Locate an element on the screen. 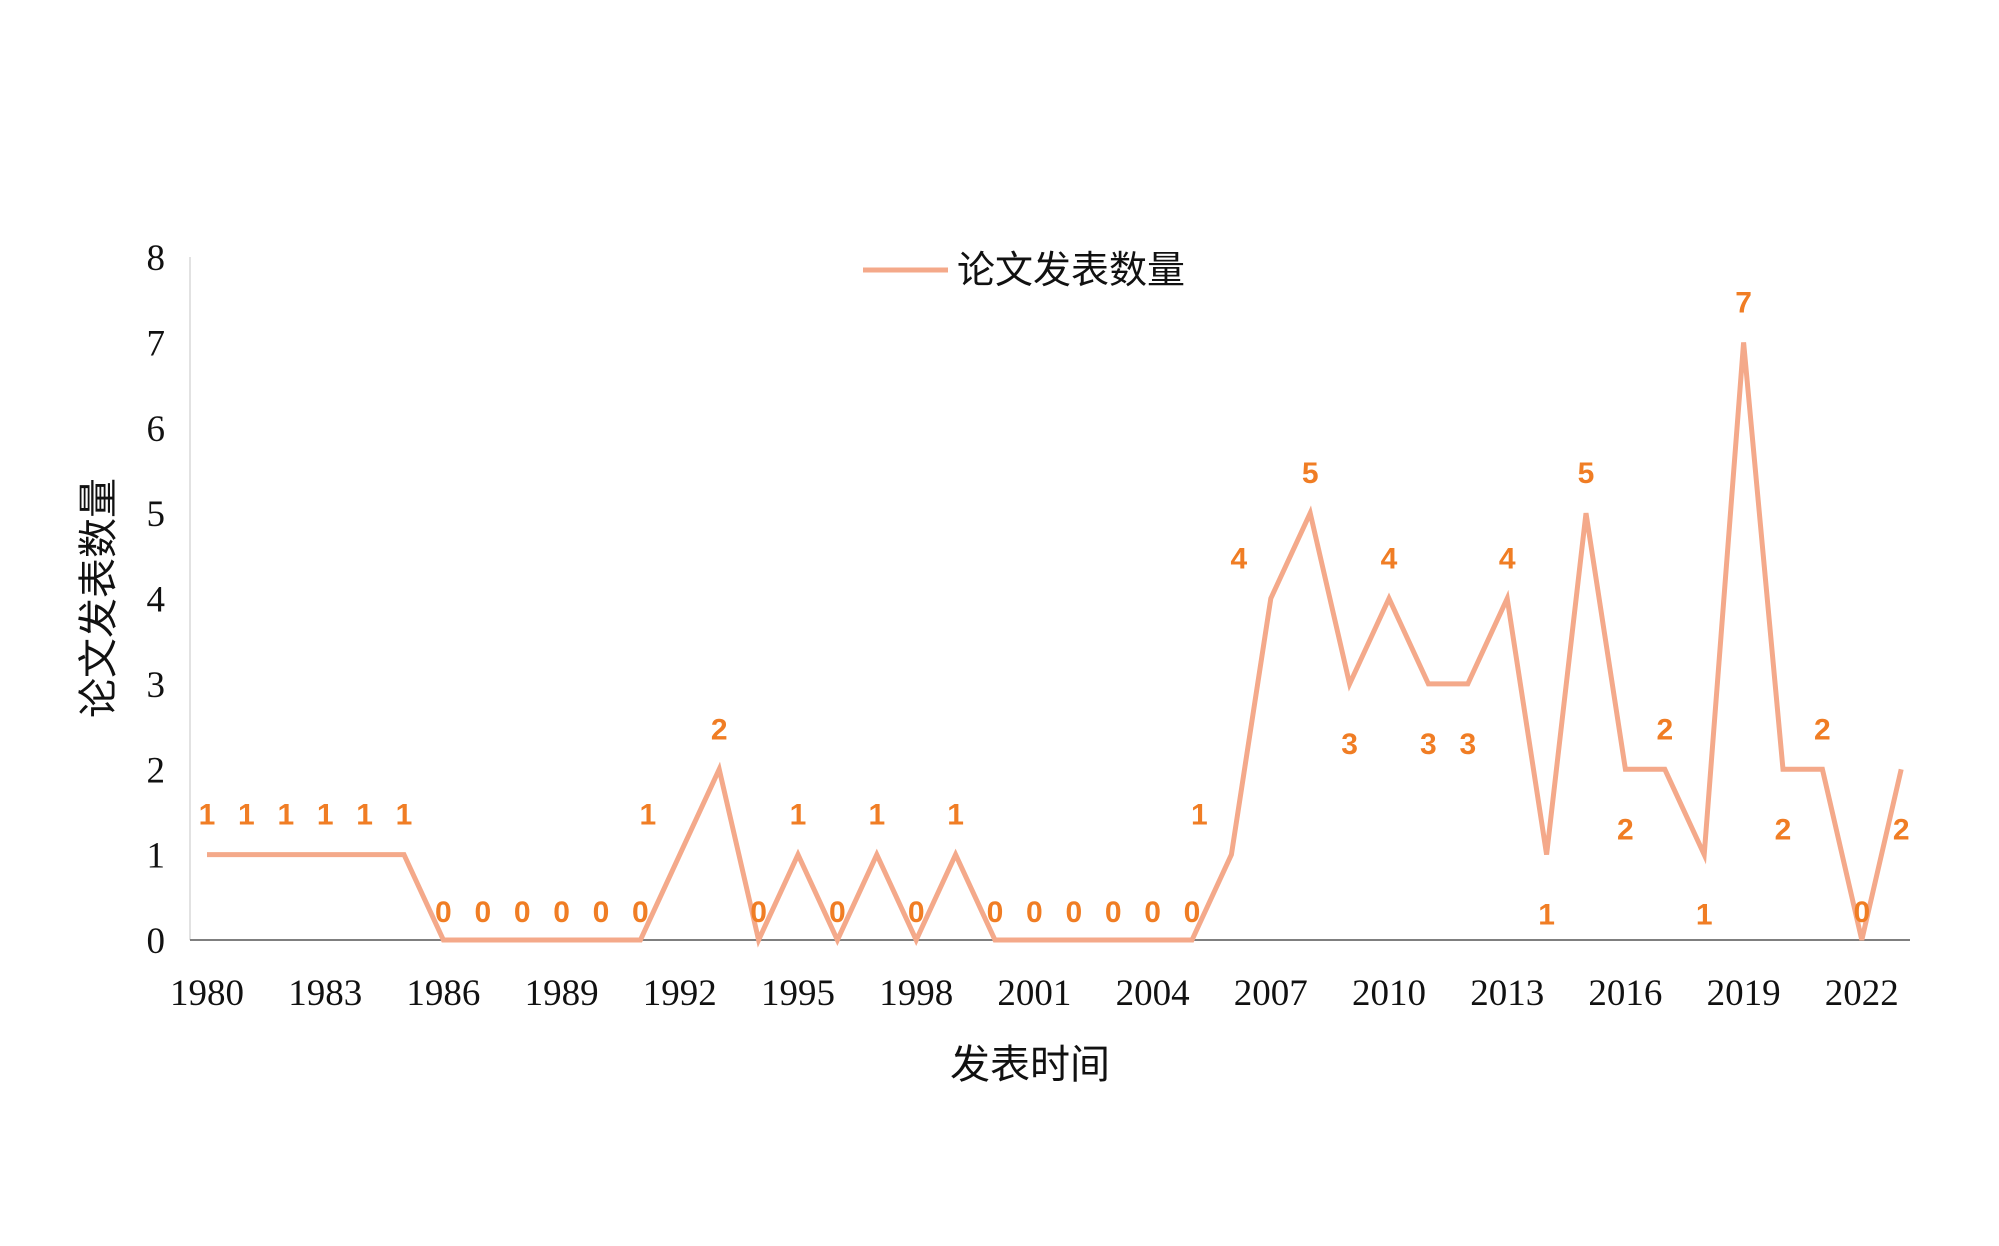 Image resolution: width=1999 pixels, height=1246 pixels. x-tick-label: 2007 is located at coordinates (1271, 993).